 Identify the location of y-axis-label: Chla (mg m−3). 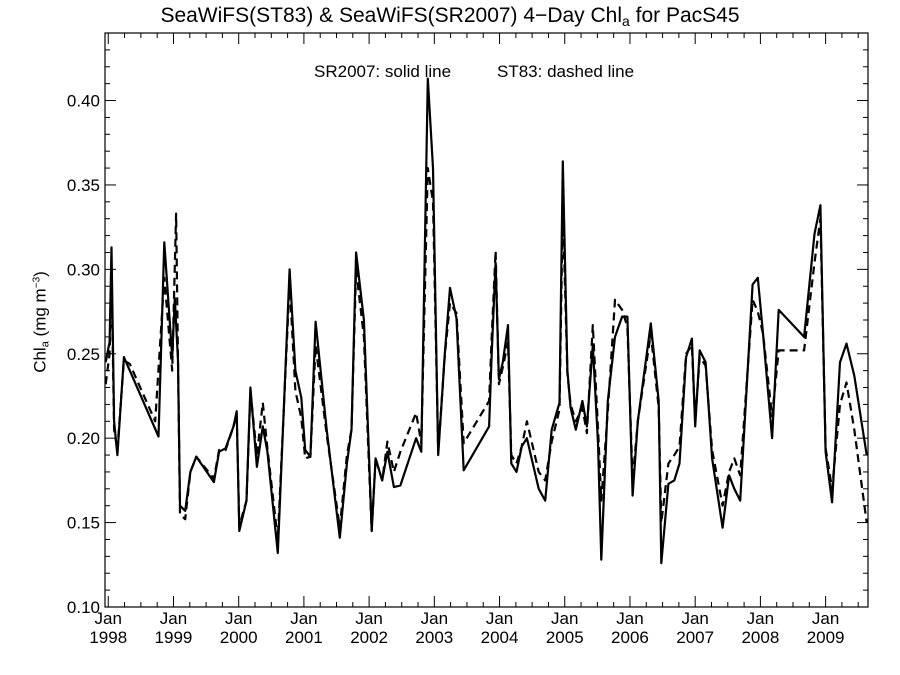
(41, 322).